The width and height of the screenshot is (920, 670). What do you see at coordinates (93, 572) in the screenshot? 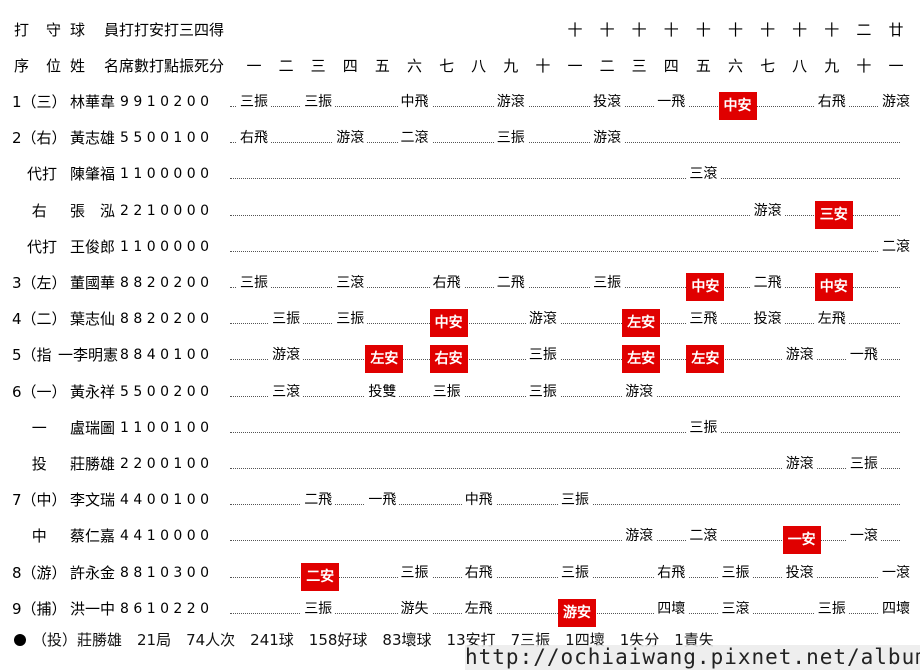
I see `player-name: 許永金` at bounding box center [93, 572].